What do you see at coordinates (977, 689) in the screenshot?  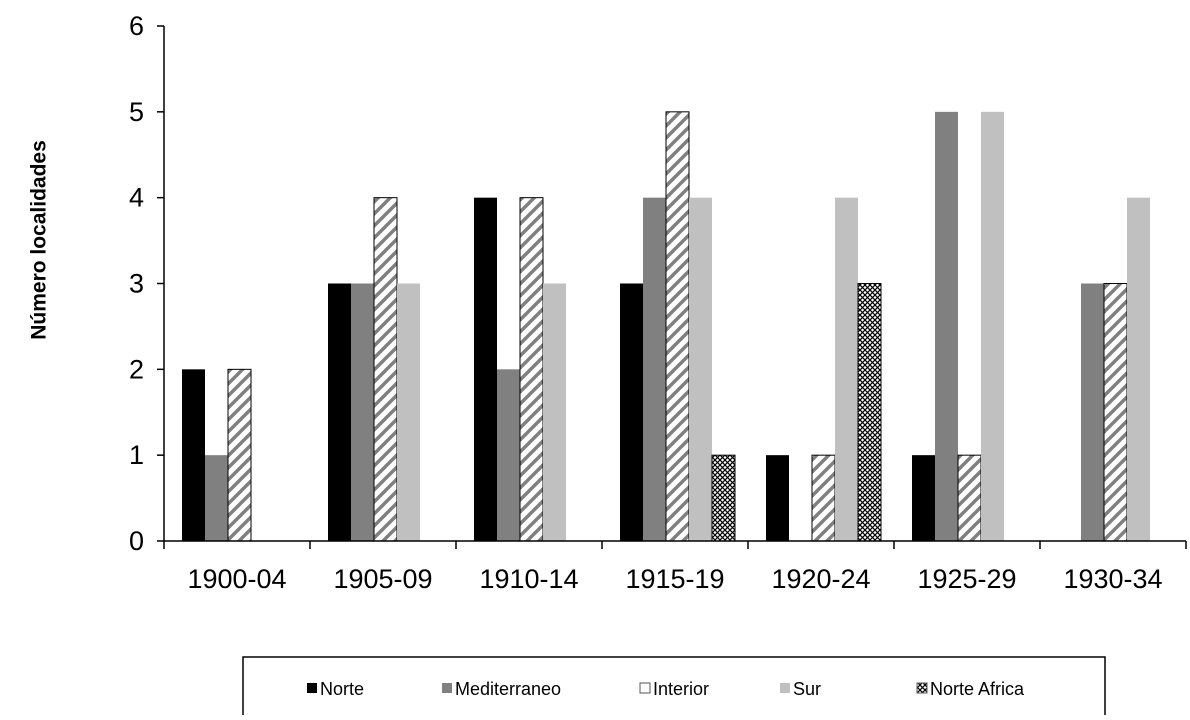 I see `legend-label-norte-africa: Norte Africa` at bounding box center [977, 689].